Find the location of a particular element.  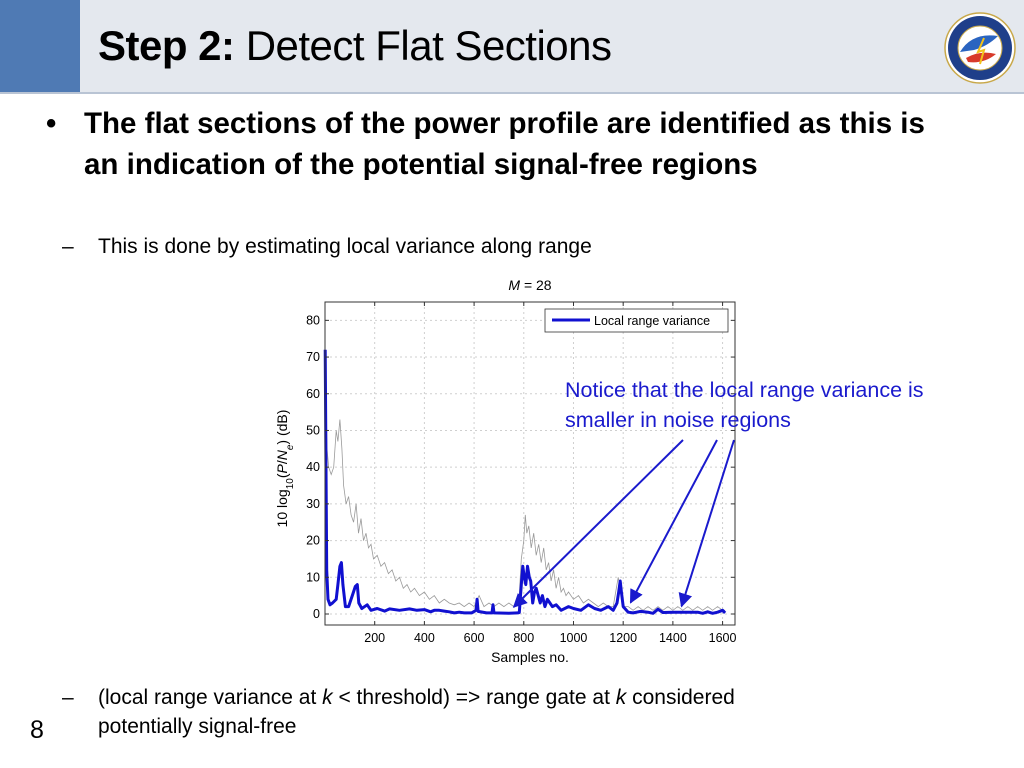

y-label-part-1: 10 is located at coordinates (290, 484).